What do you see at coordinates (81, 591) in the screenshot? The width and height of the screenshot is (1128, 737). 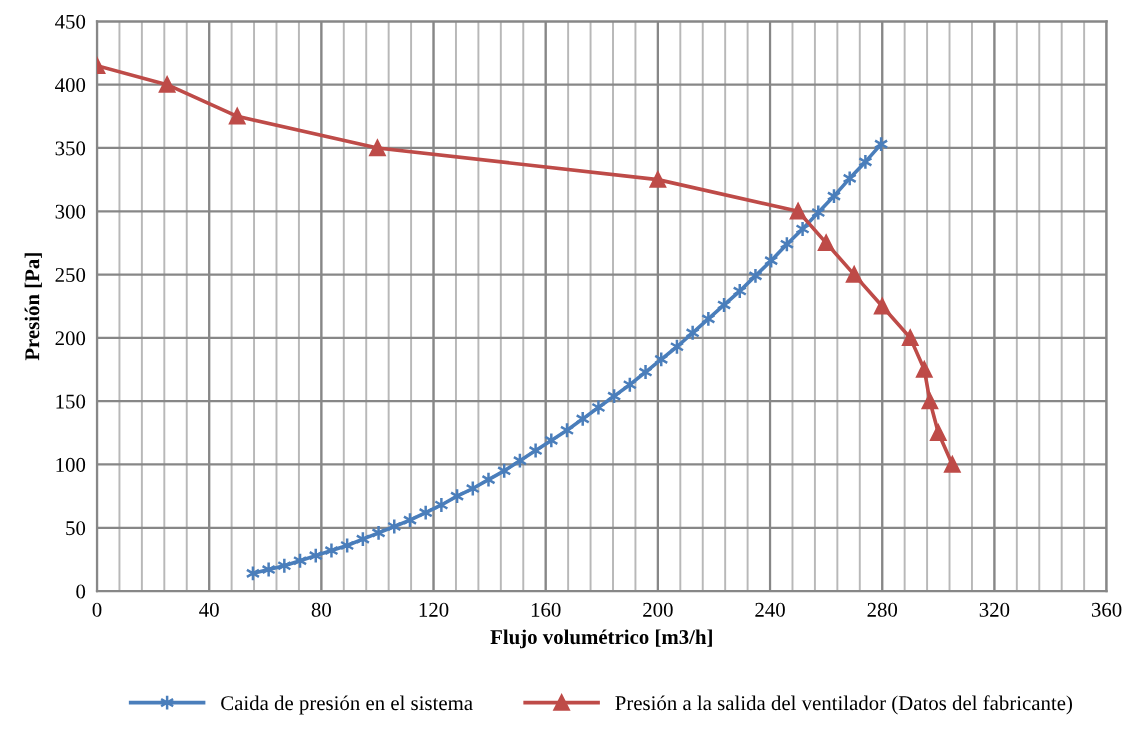 I see `y-tick-label: 0` at bounding box center [81, 591].